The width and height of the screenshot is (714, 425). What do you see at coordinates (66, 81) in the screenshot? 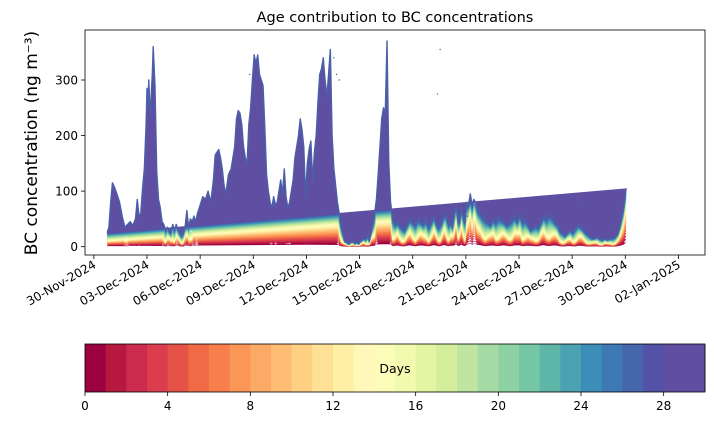
I see `y-tick-label: 300` at bounding box center [66, 81].